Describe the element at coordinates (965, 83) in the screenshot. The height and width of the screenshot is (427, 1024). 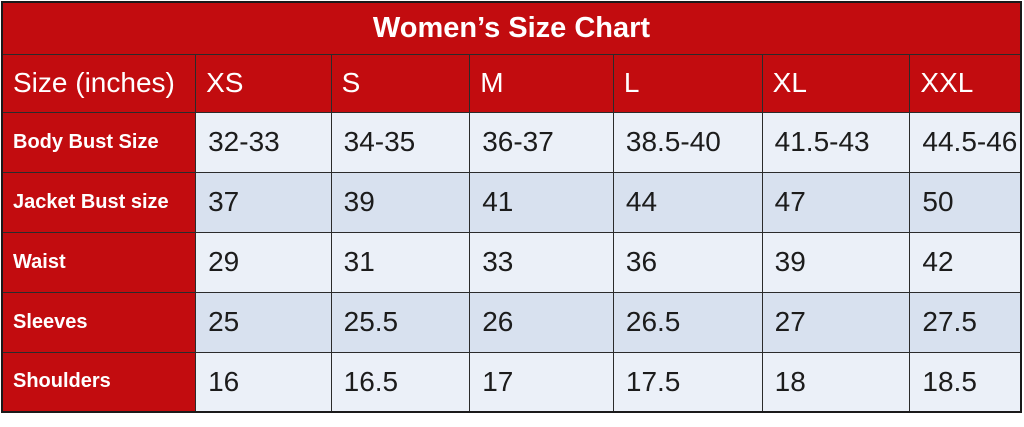
I see `column-header-xxl: XXL` at that location.